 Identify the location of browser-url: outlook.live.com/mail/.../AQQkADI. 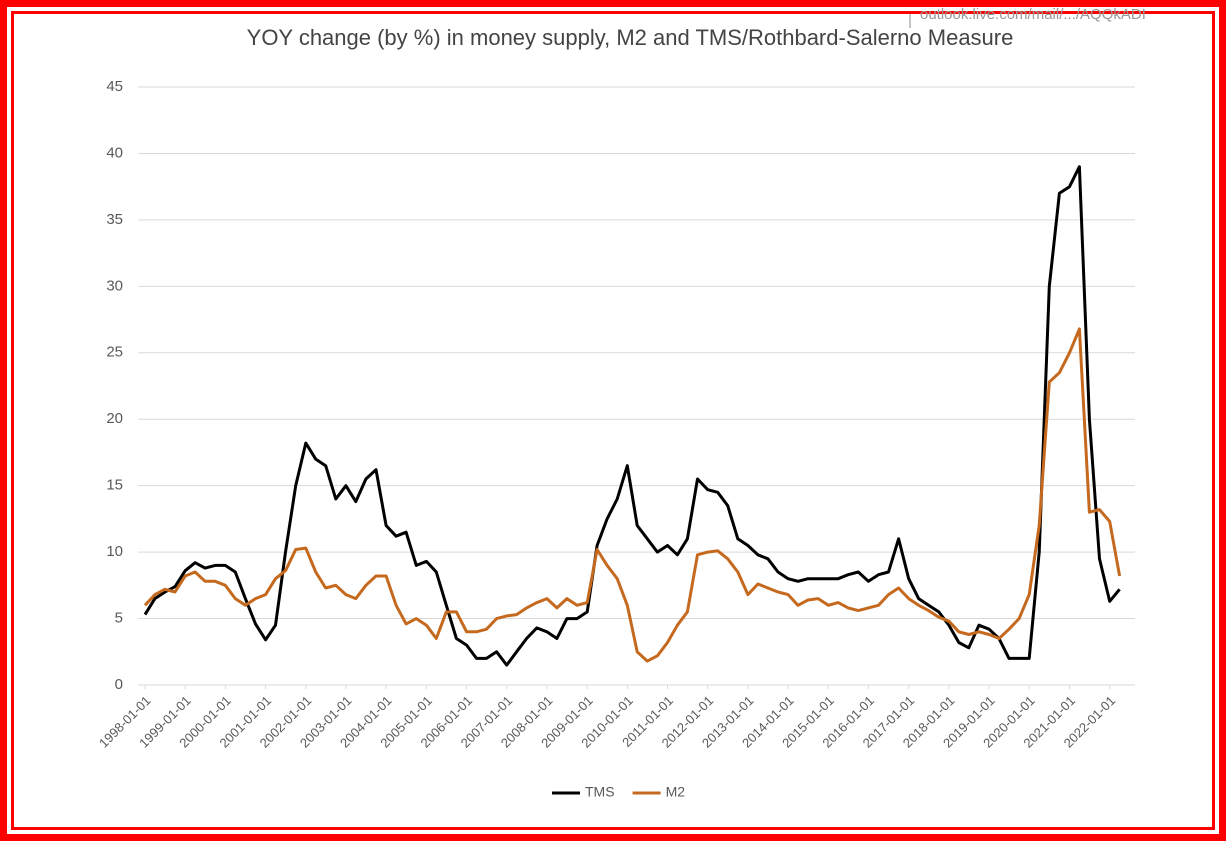
(1033, 14).